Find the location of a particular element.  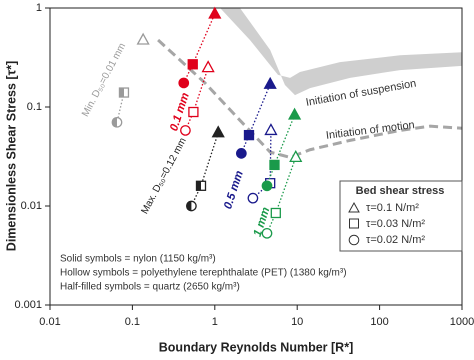

x-tick-label: 10 is located at coordinates (297, 322).